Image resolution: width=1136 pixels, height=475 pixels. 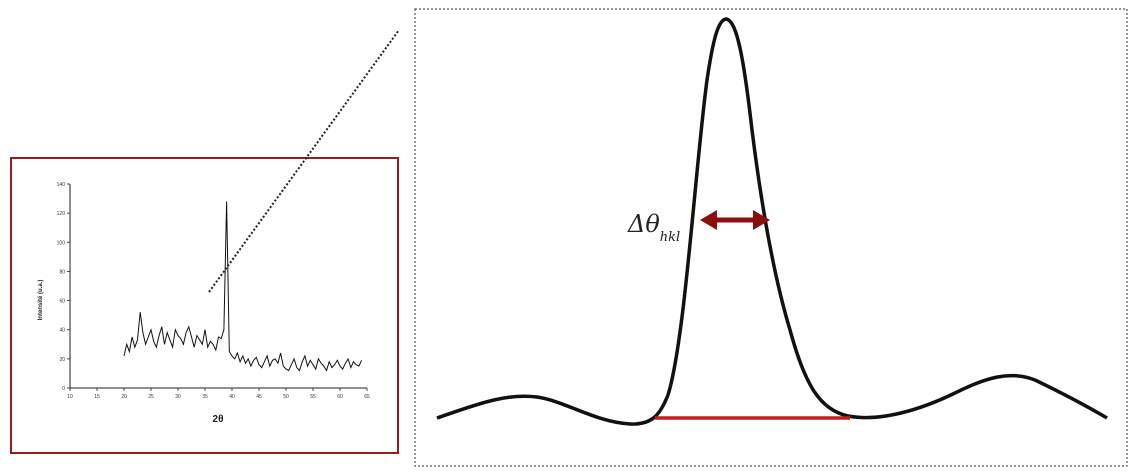 What do you see at coordinates (670, 237) in the screenshot?
I see `fwhm-label-subscript: hkl` at bounding box center [670, 237].